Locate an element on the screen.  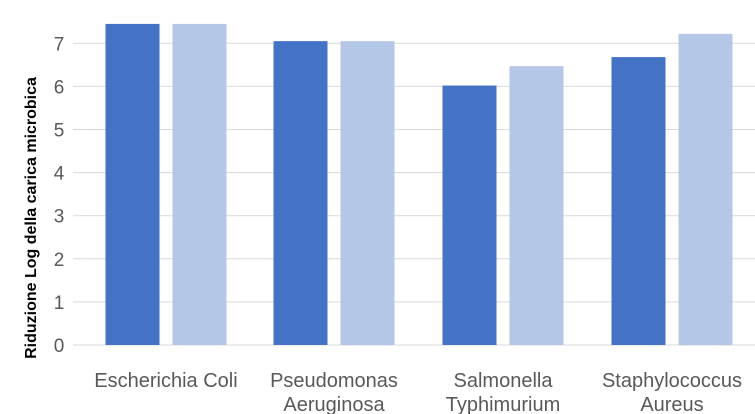
bar-s2-c4 is located at coordinates (705, 189).